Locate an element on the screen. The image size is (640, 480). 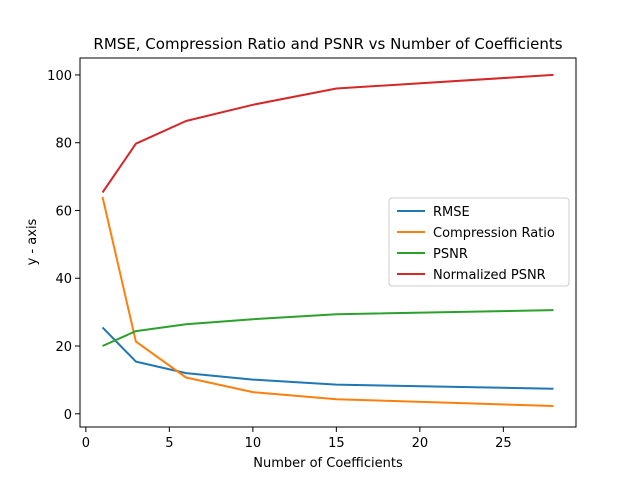
y-tick-label: 100 is located at coordinates (59, 76).